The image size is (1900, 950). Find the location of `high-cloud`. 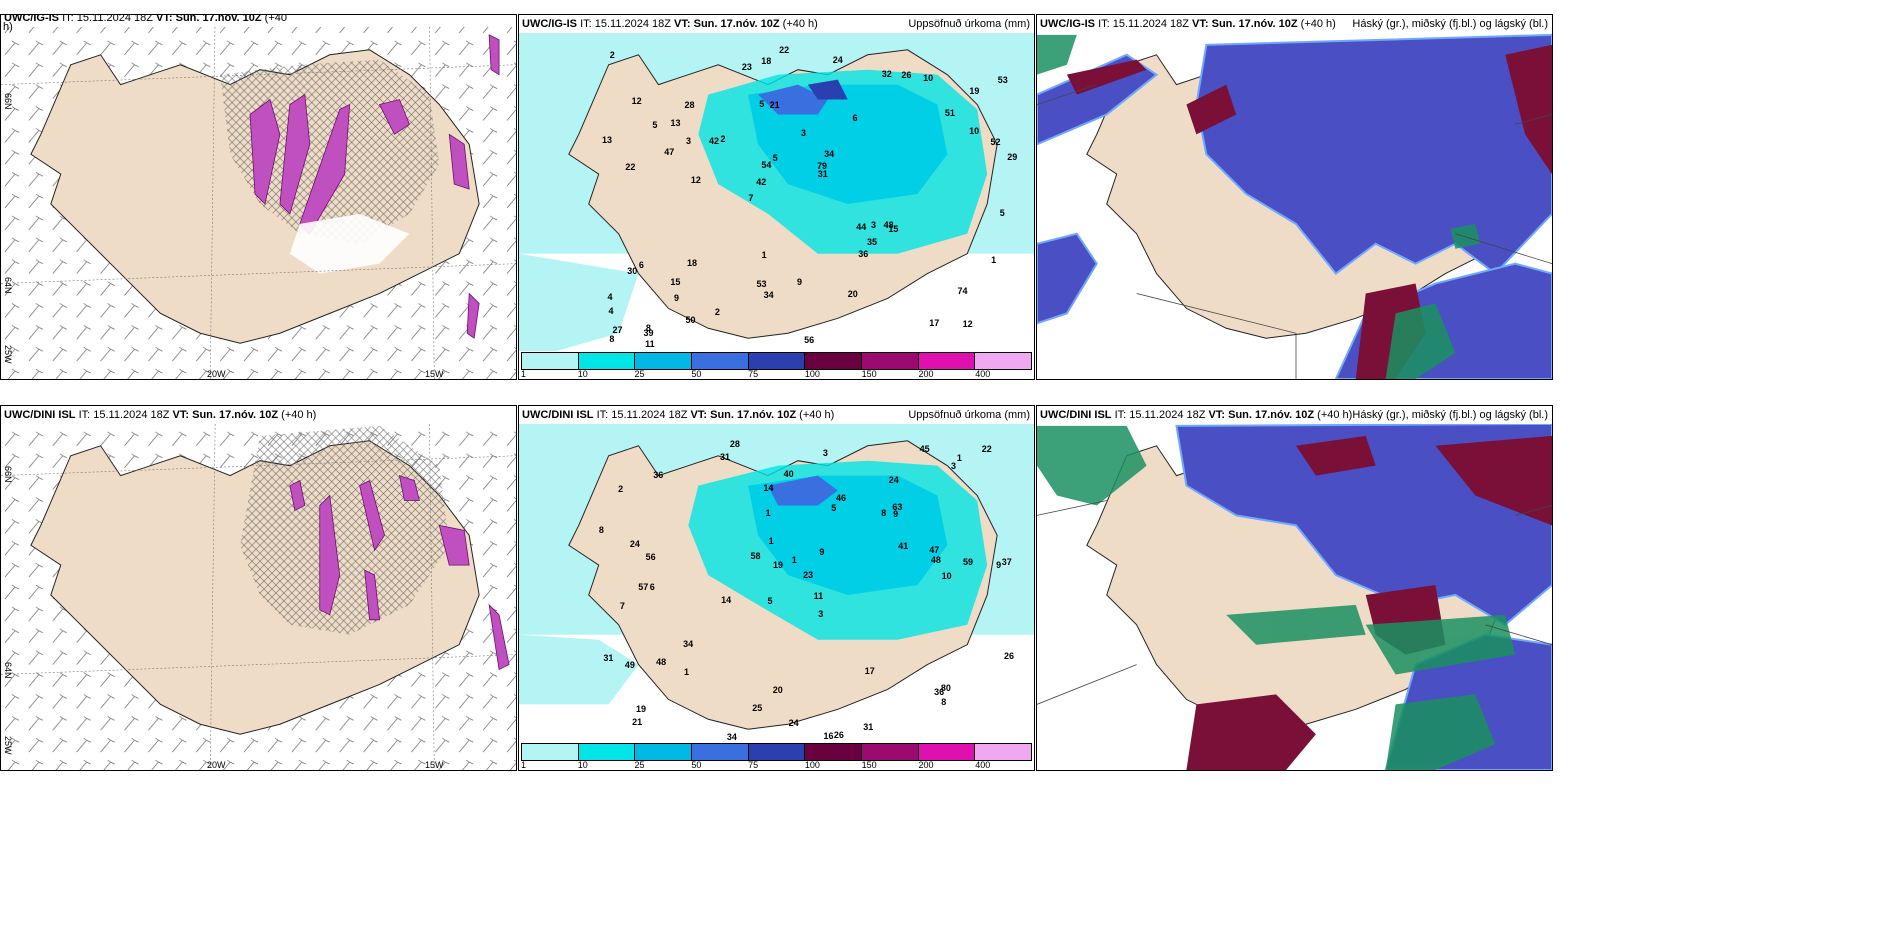

high-cloud is located at coordinates (1294, 206).